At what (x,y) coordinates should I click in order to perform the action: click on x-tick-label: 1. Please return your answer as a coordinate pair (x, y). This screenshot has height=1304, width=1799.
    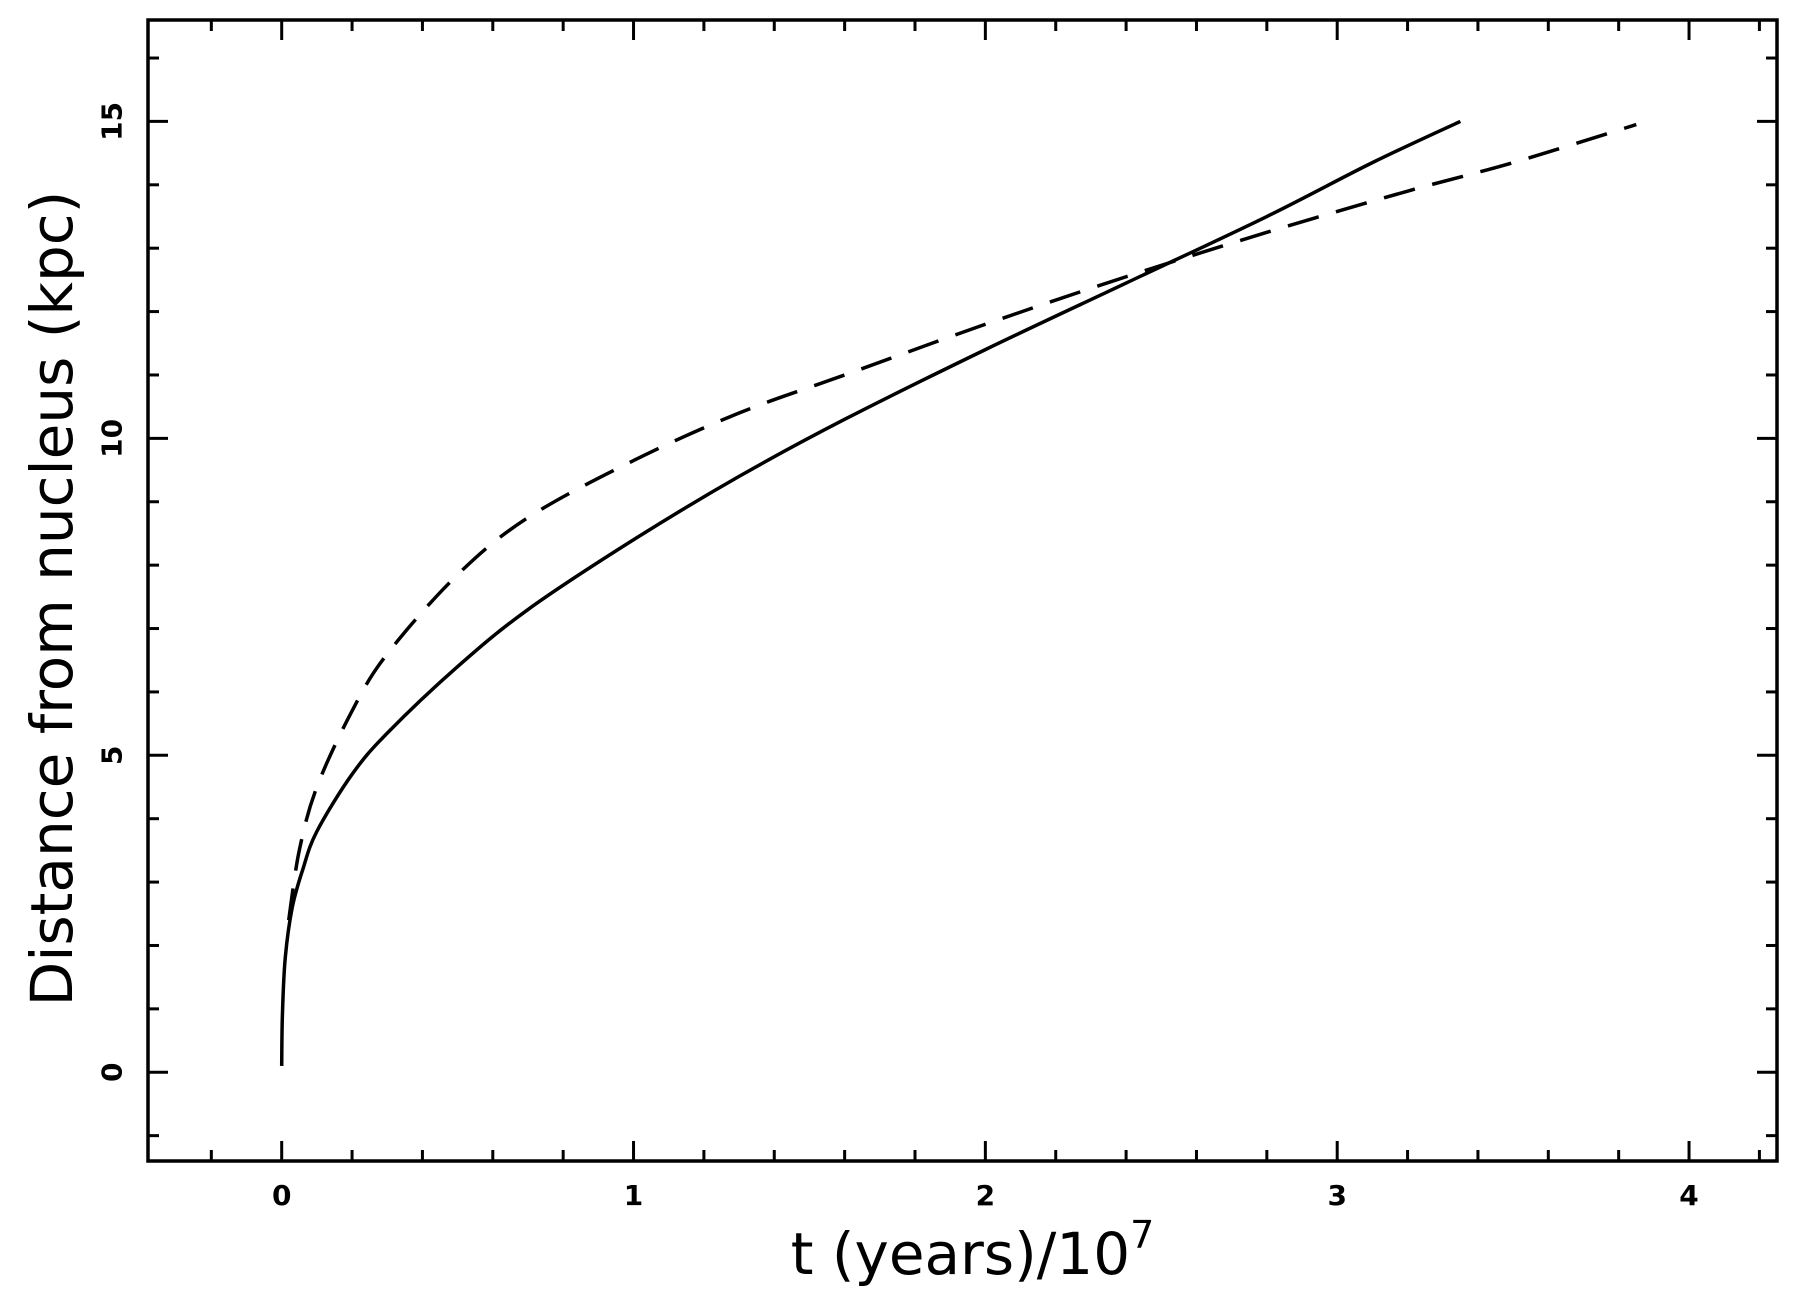
    Looking at the image, I should click on (633, 1195).